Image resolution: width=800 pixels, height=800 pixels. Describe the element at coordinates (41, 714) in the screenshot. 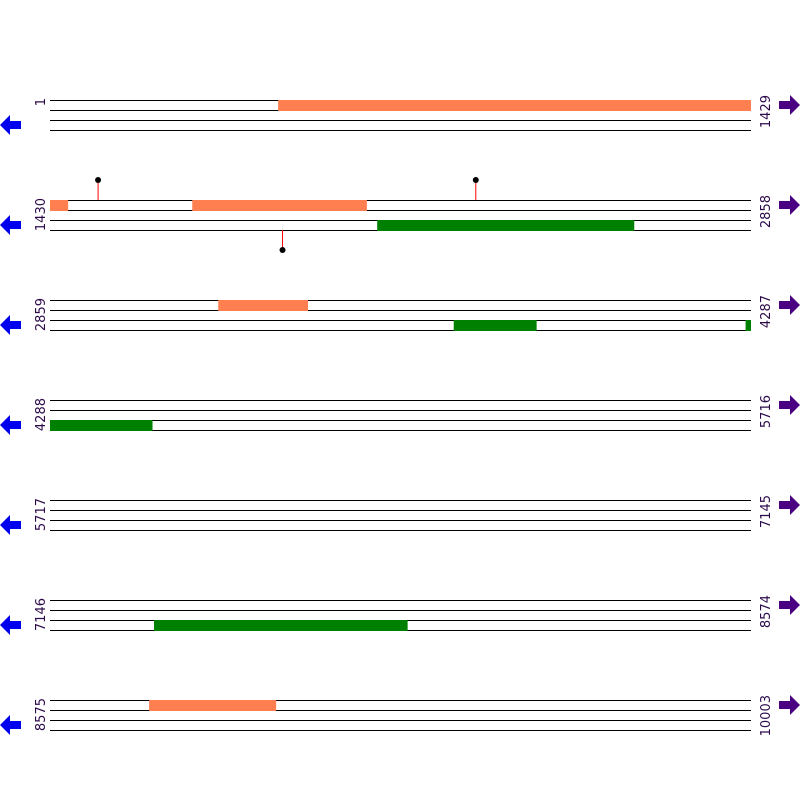

I see `row-start-coordinate: 8575` at that location.